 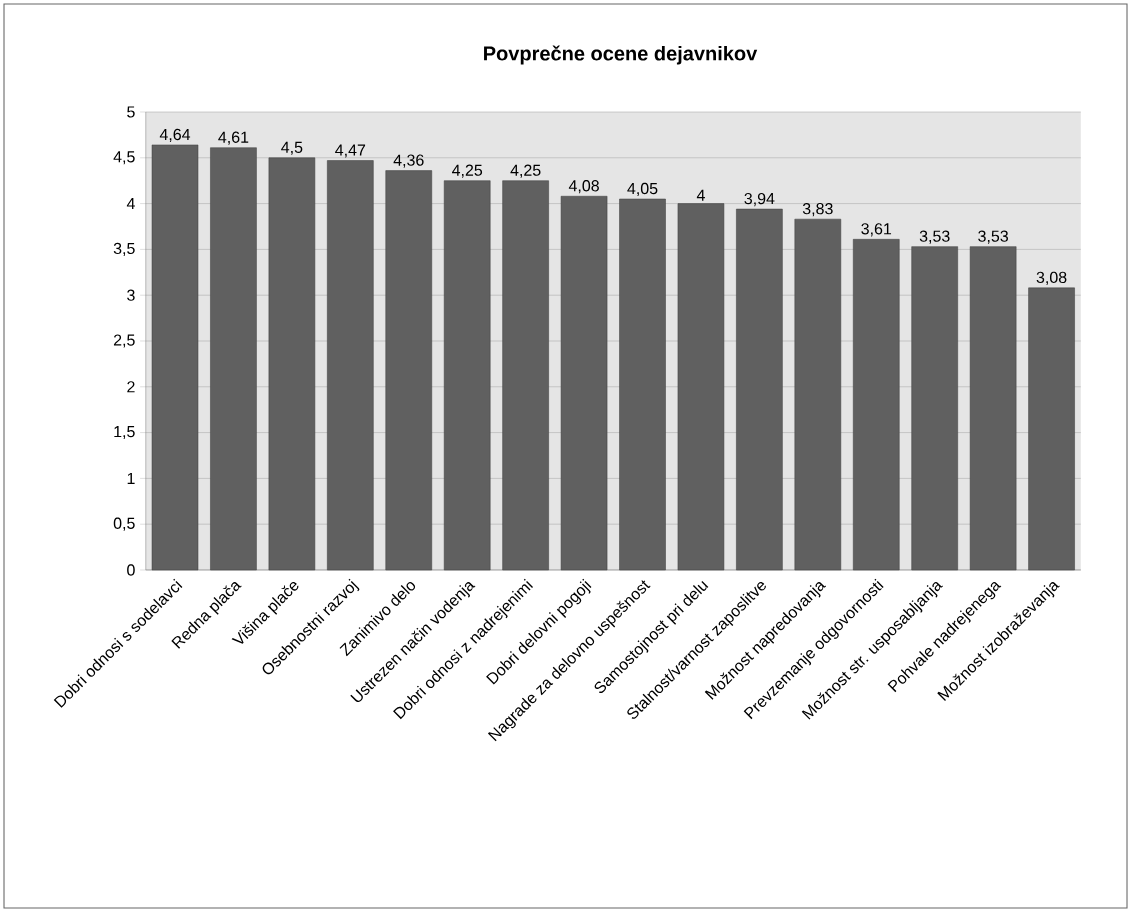 I want to click on data-label: 4, so click(x=700, y=195).